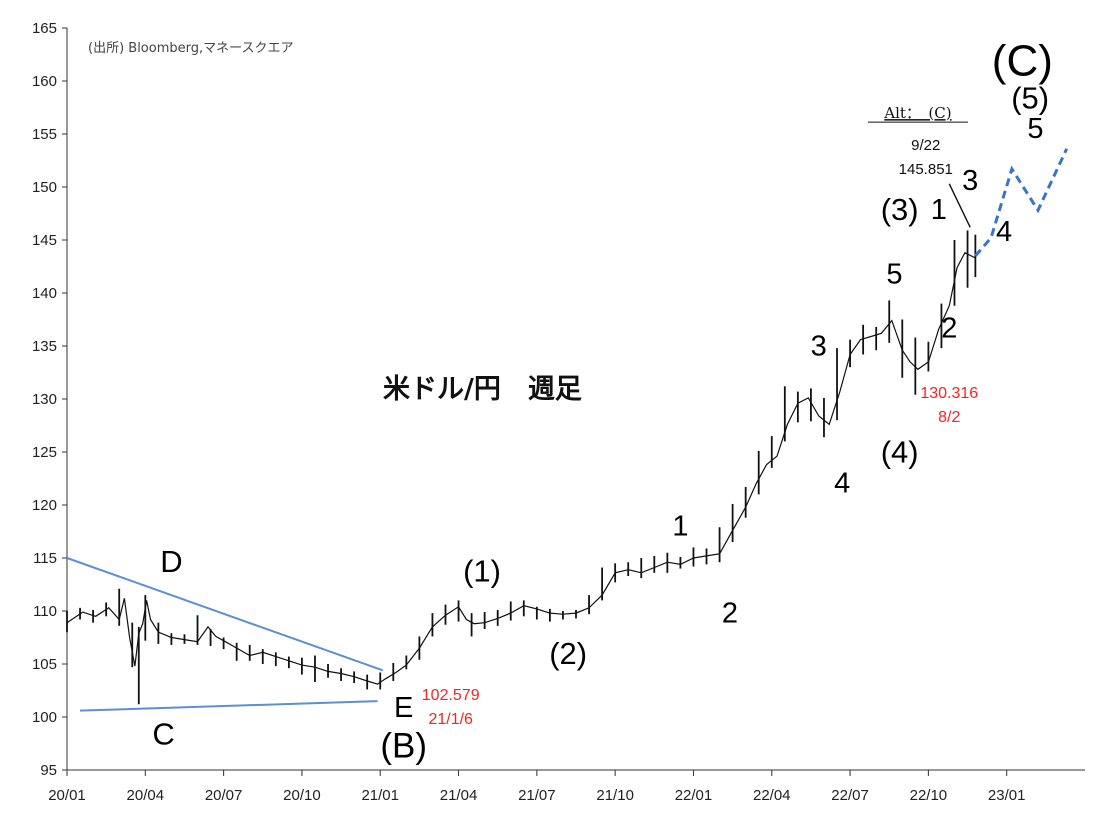 This screenshot has width=1106, height=836. What do you see at coordinates (959, 205) in the screenshot?
I see `wave-one-pointer` at bounding box center [959, 205].